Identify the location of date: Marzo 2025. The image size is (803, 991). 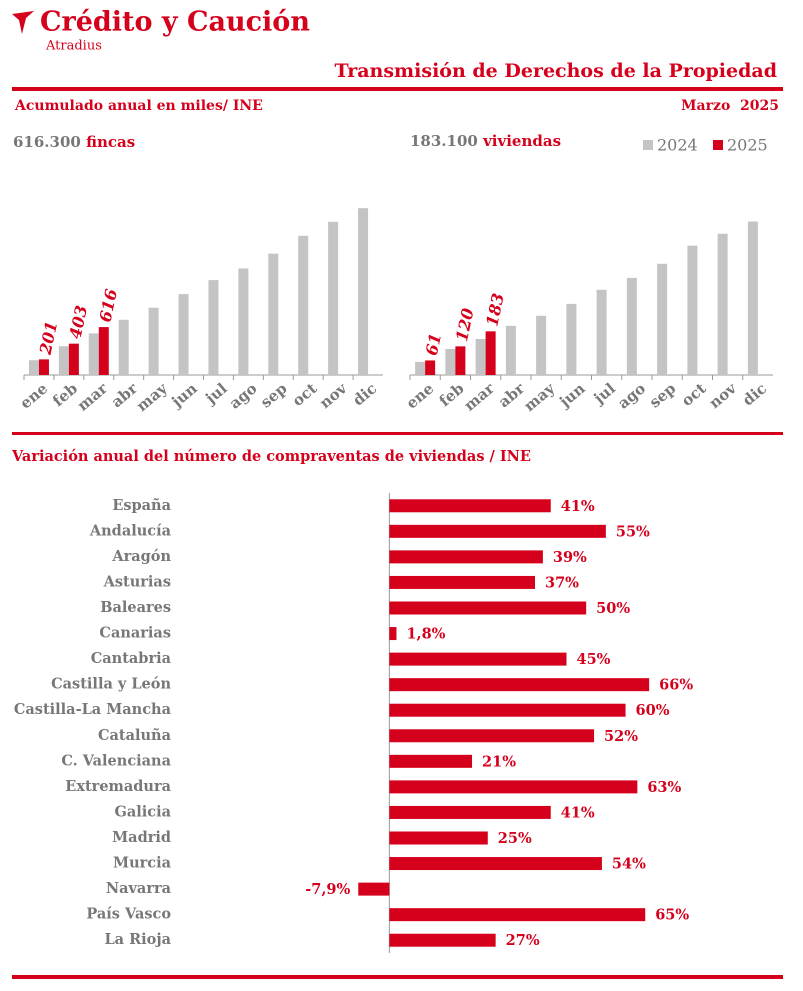
(730, 106).